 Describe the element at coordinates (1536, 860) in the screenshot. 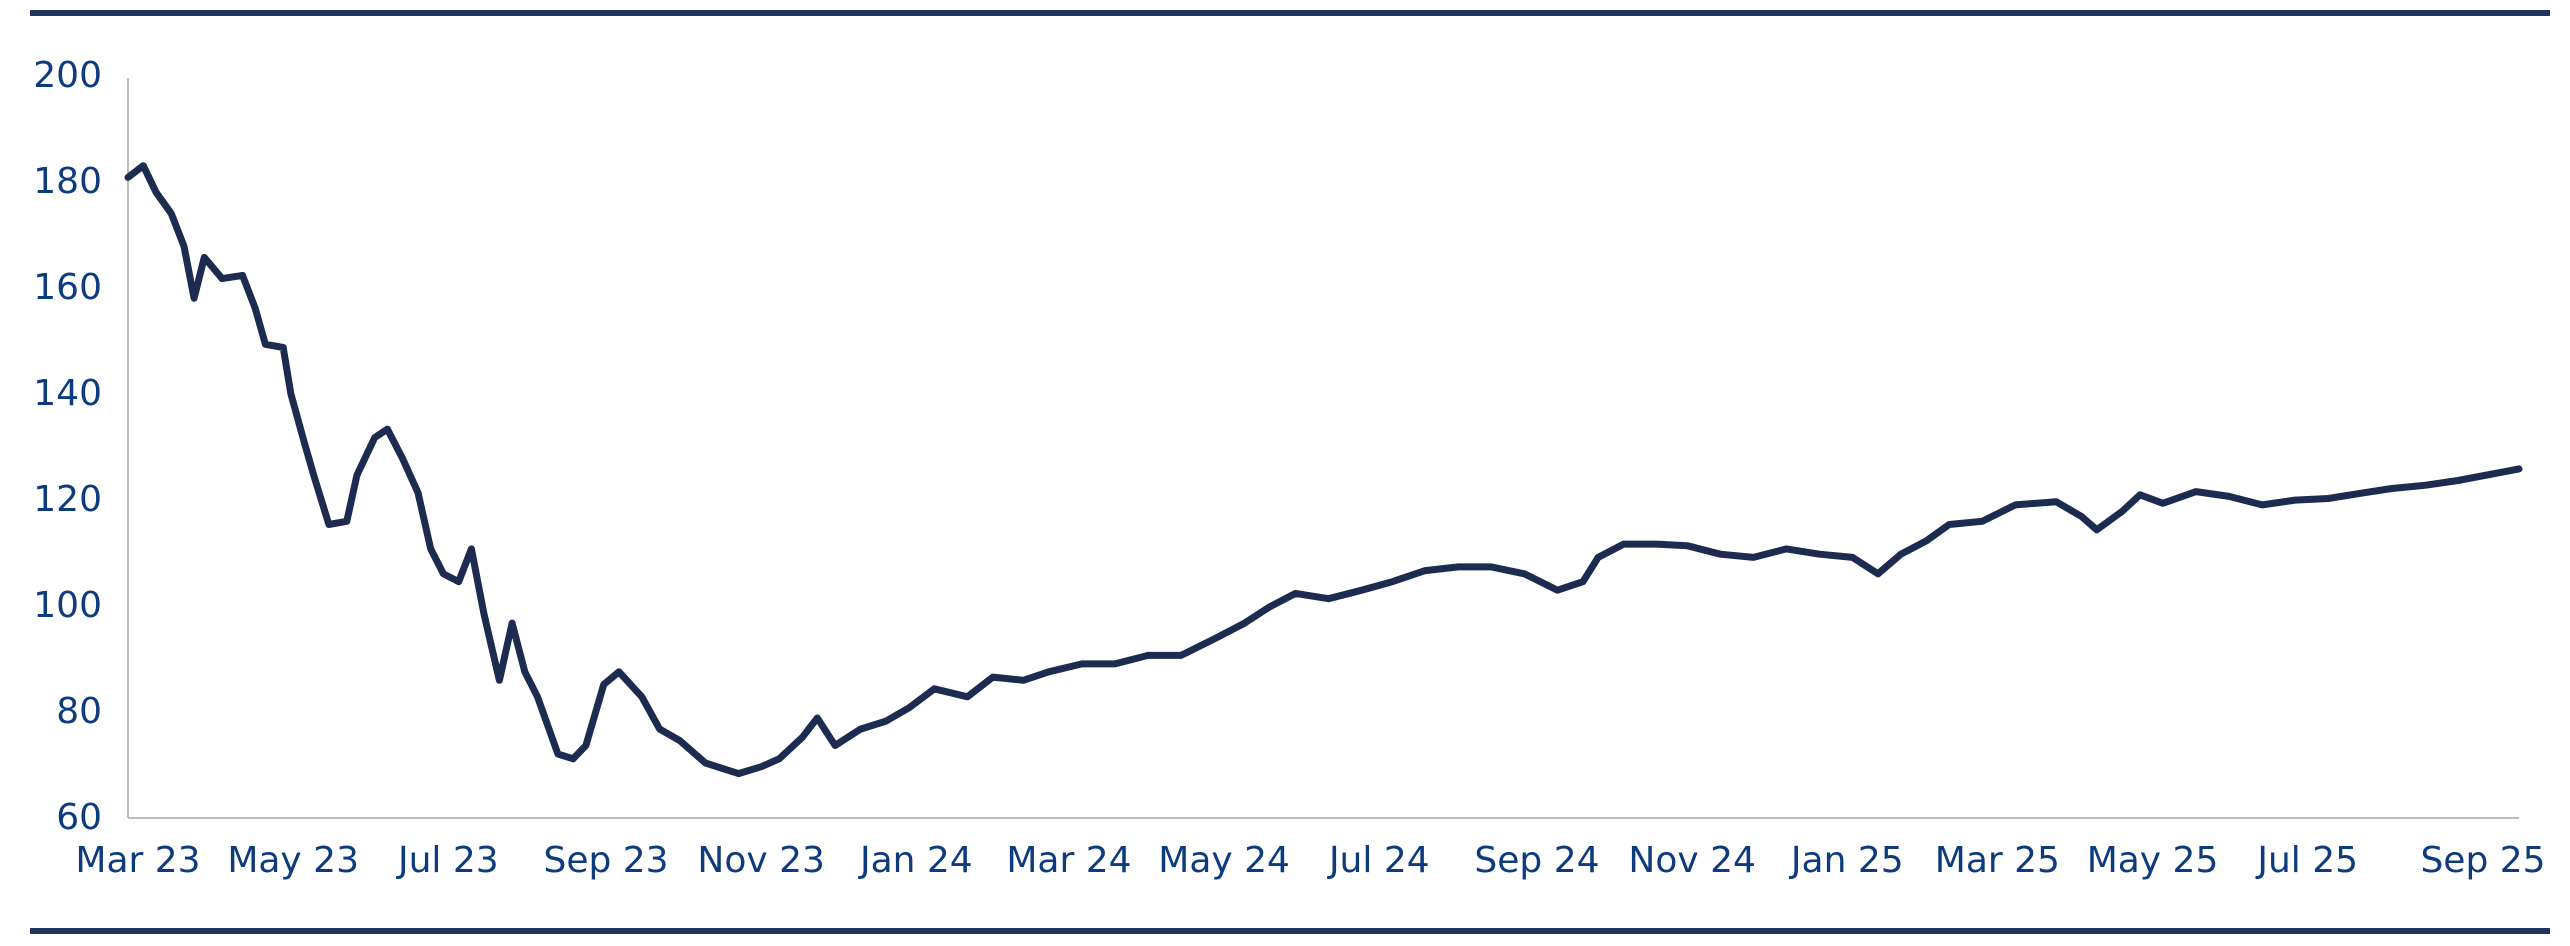

I see `x-tick-label: Sep 24` at that location.